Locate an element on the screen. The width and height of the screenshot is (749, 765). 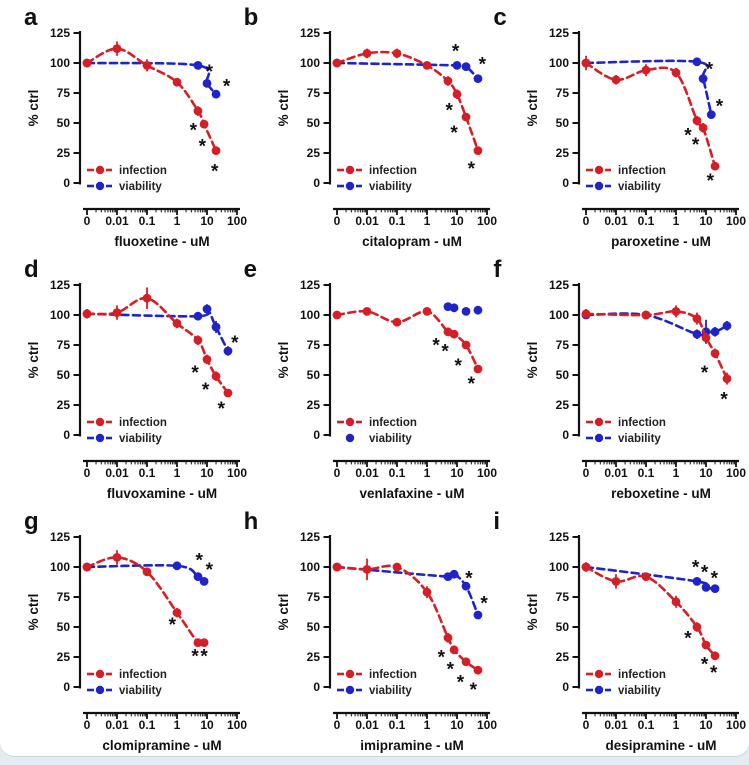
panel-letter: g is located at coordinates (31, 521).